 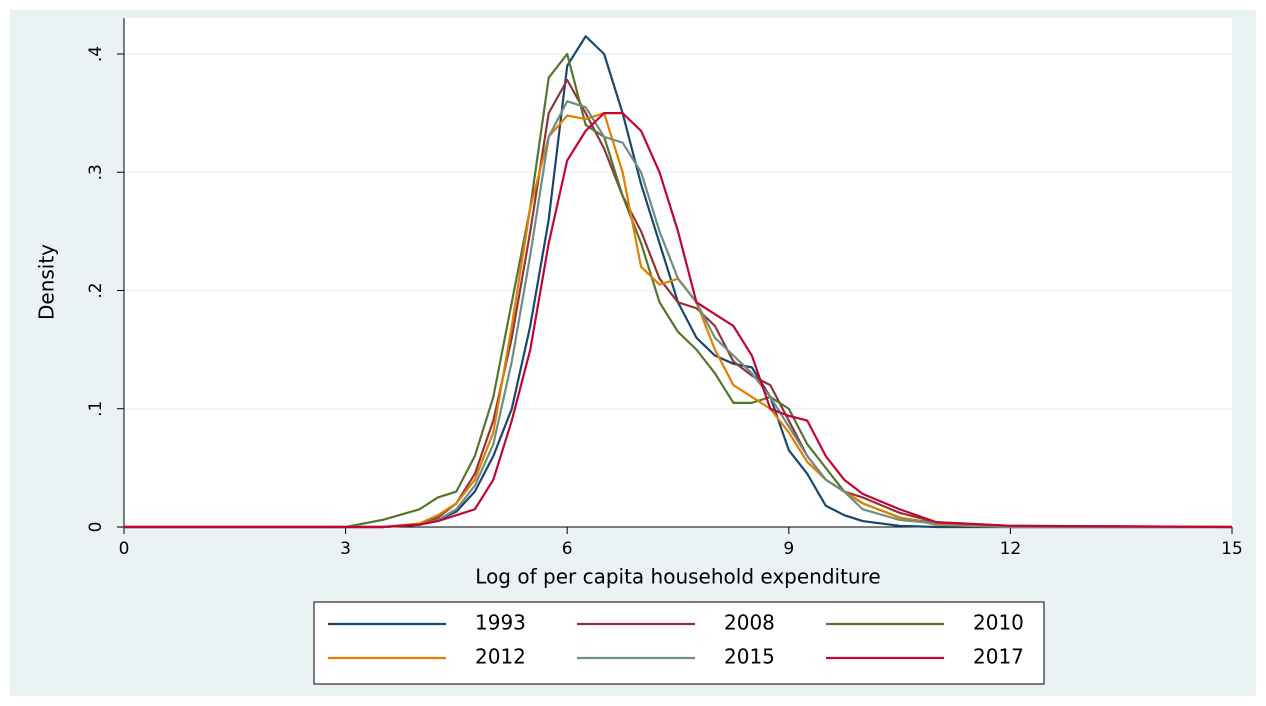 I want to click on legend-label: 2012, so click(x=500, y=657).